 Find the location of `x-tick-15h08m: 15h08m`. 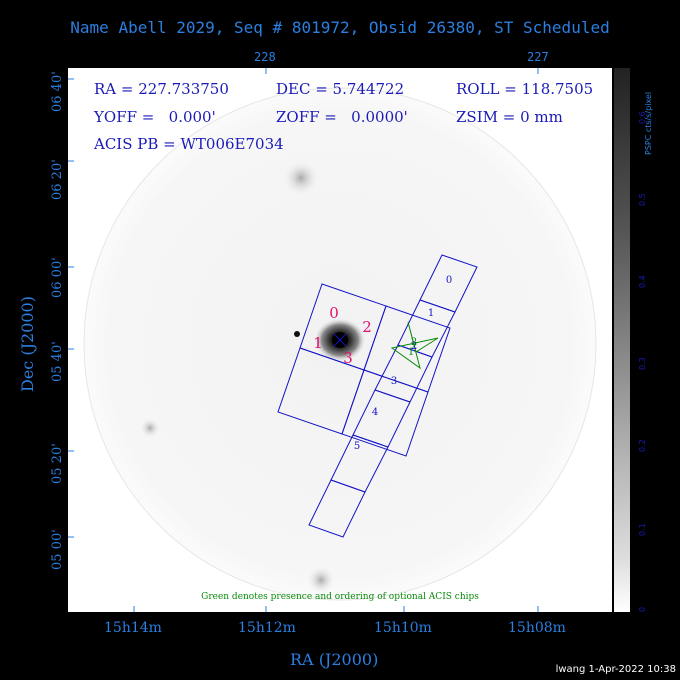

x-tick-15h08m: 15h08m is located at coordinates (537, 628).